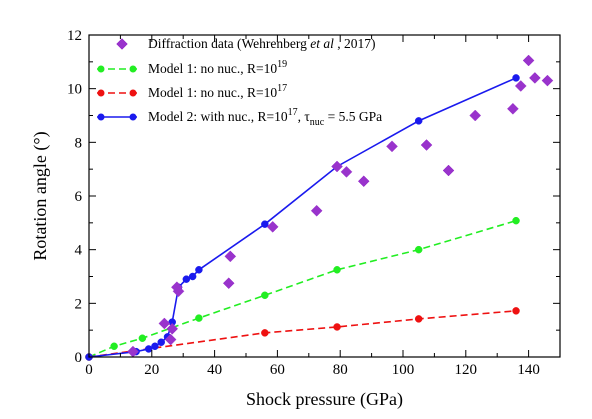  What do you see at coordinates (122, 44) in the screenshot?
I see `legend-entry-0-swatch` at bounding box center [122, 44].